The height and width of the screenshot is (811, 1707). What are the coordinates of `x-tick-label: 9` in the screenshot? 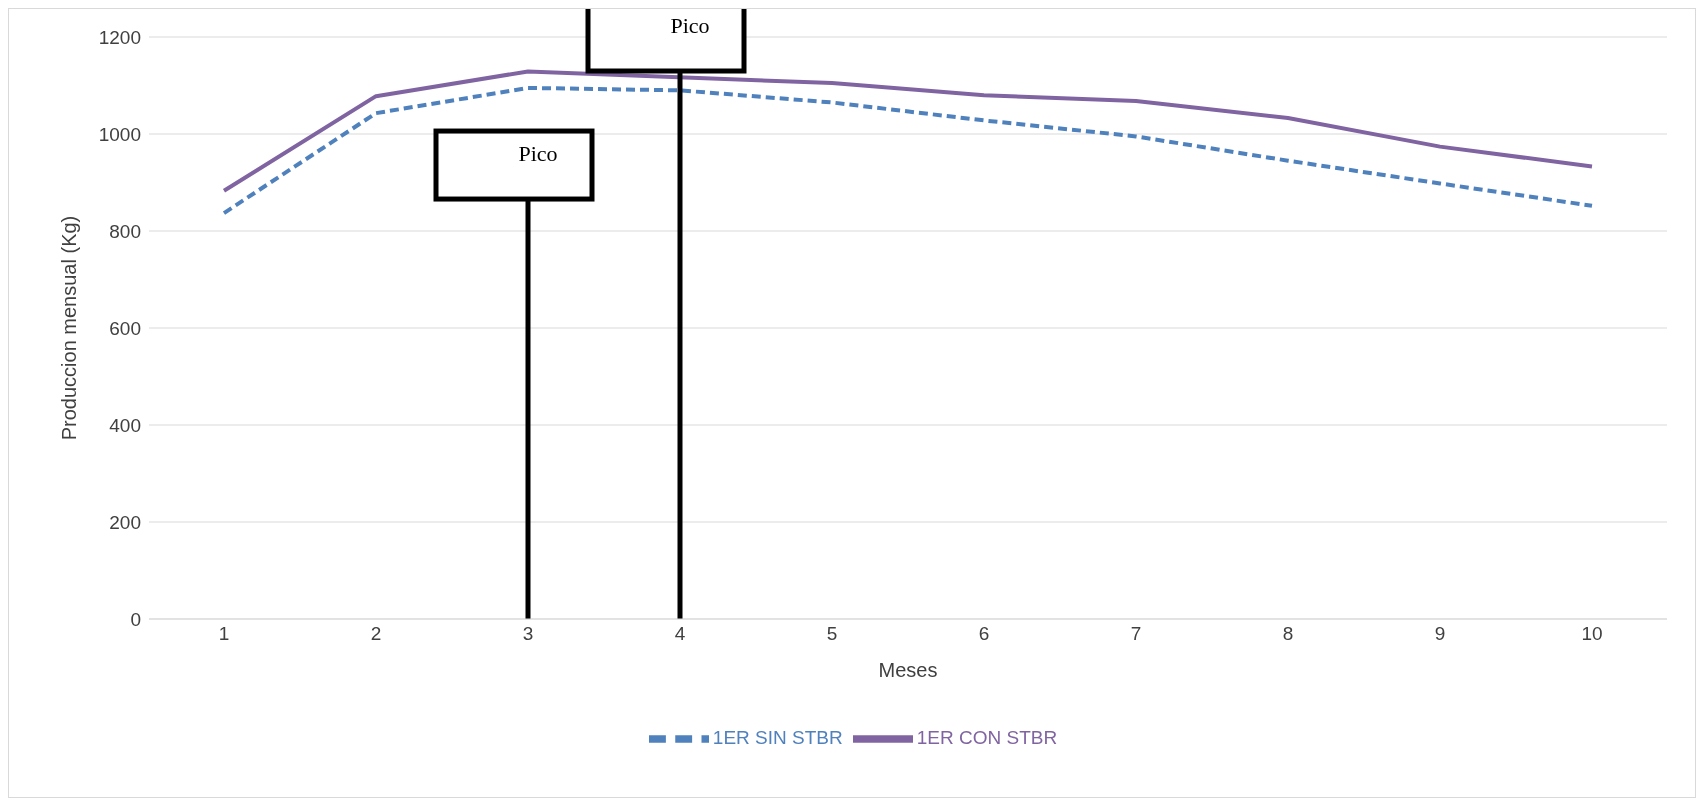 It's located at (1440, 634).